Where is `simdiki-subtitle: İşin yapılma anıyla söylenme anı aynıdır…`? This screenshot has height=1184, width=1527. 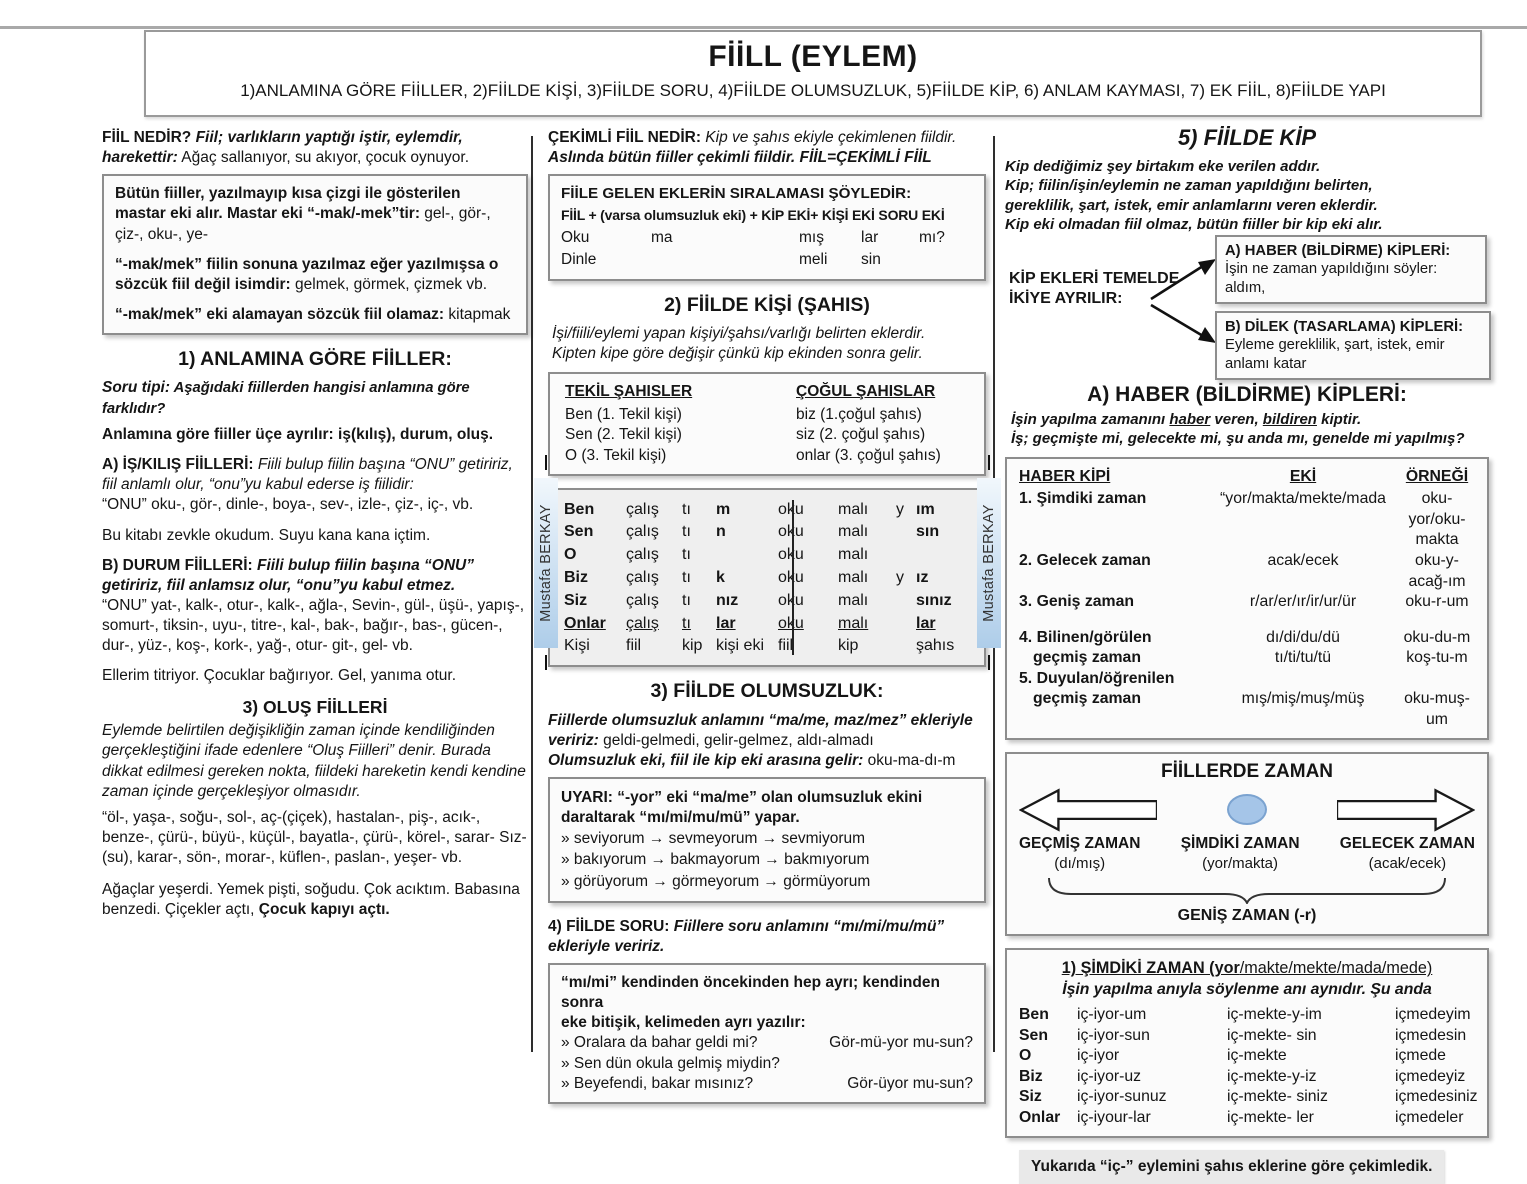
simdiki-subtitle: İşin yapılma anıyla söylenme anı aynıdır… is located at coordinates (1247, 990).